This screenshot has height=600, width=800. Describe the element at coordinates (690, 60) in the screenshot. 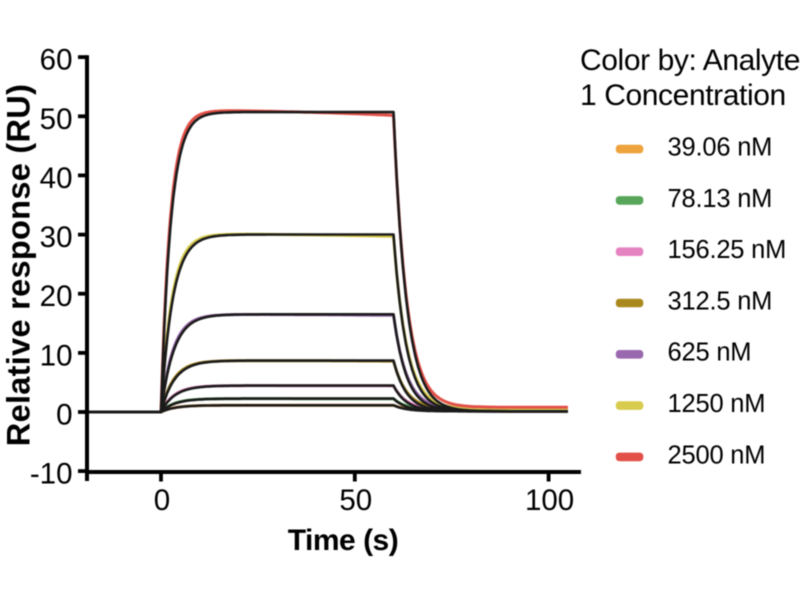

I see `svg-text: Color by: Analyte` at that location.